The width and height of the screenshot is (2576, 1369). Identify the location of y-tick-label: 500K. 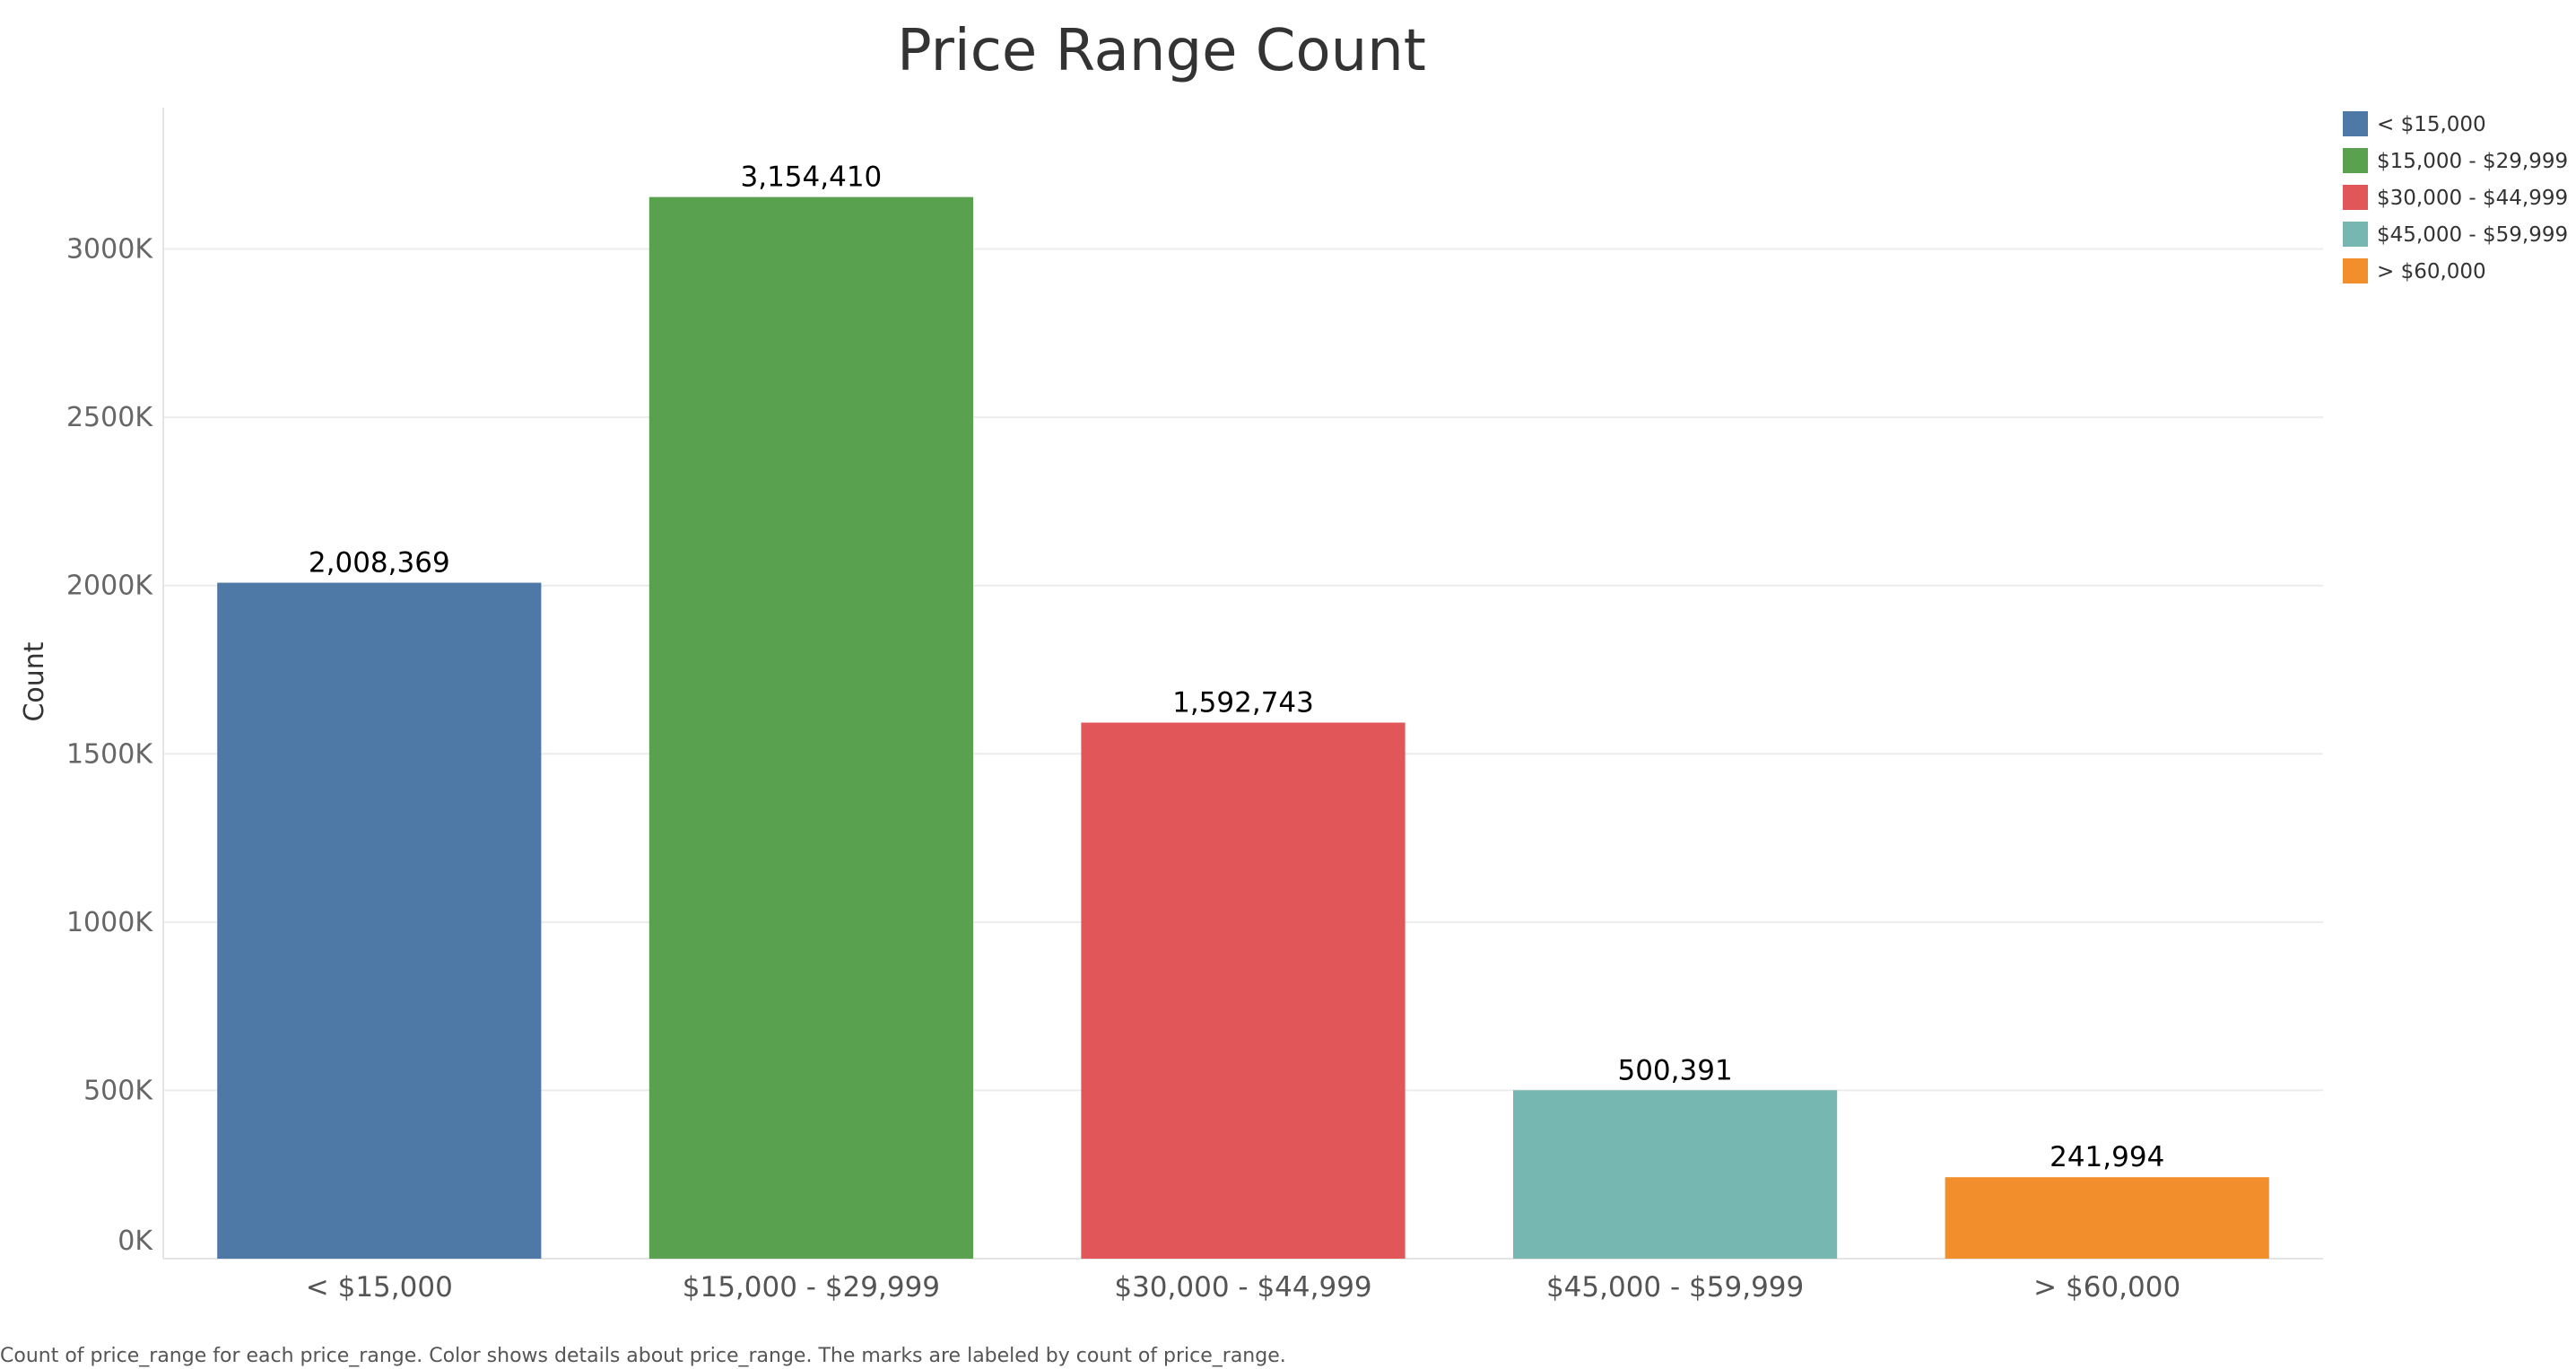
(118, 1090).